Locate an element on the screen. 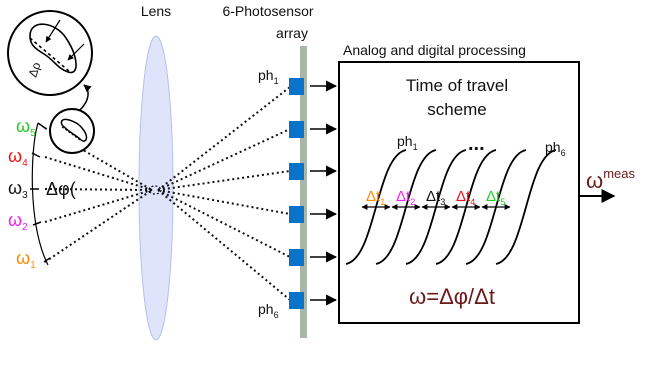  interval-labels: Δt1 Δt2 Δt3 Δt4 Δt5 is located at coordinates (435, 197).